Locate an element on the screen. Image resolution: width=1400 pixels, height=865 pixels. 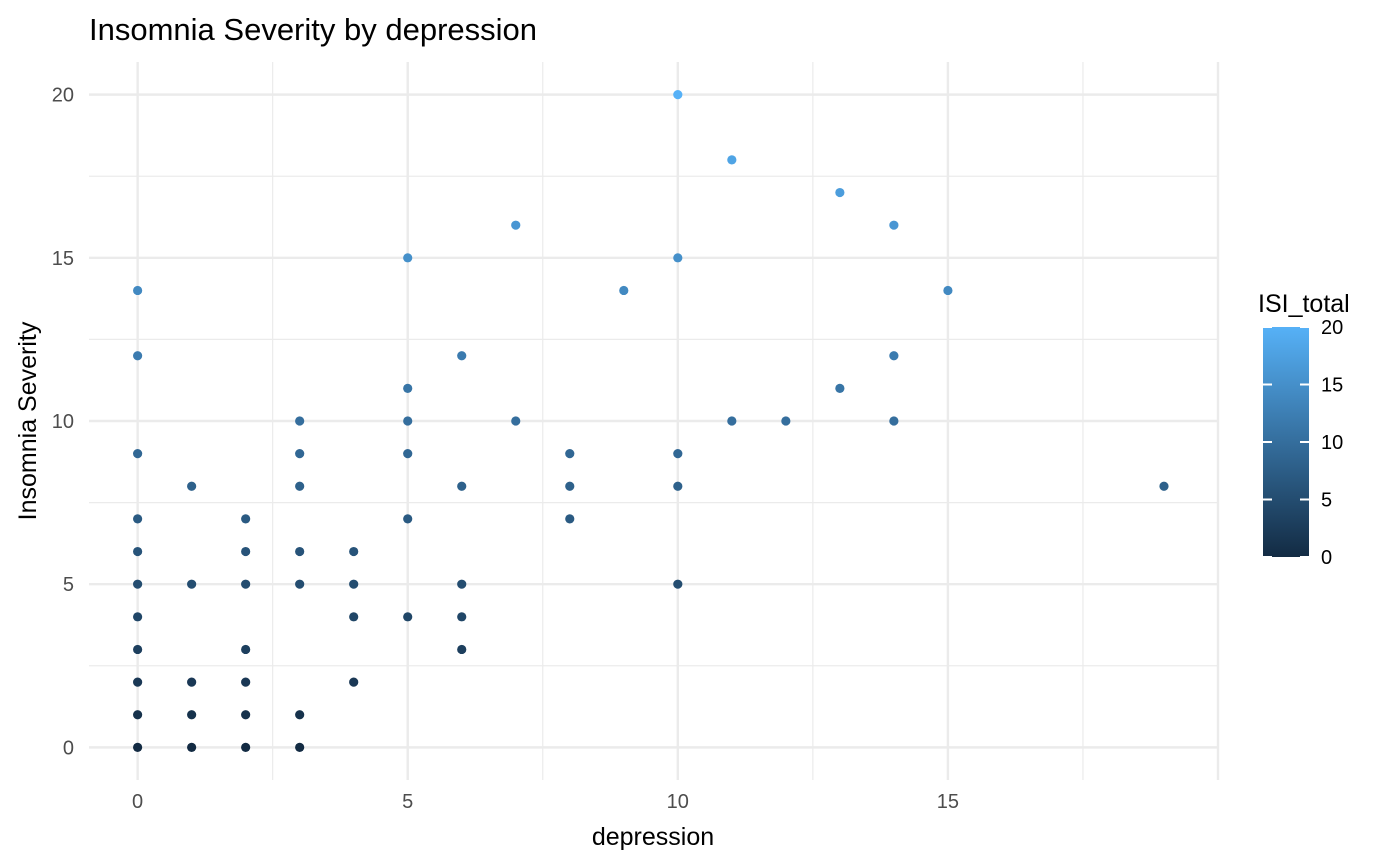
x-tick-label: 0 is located at coordinates (137, 802).